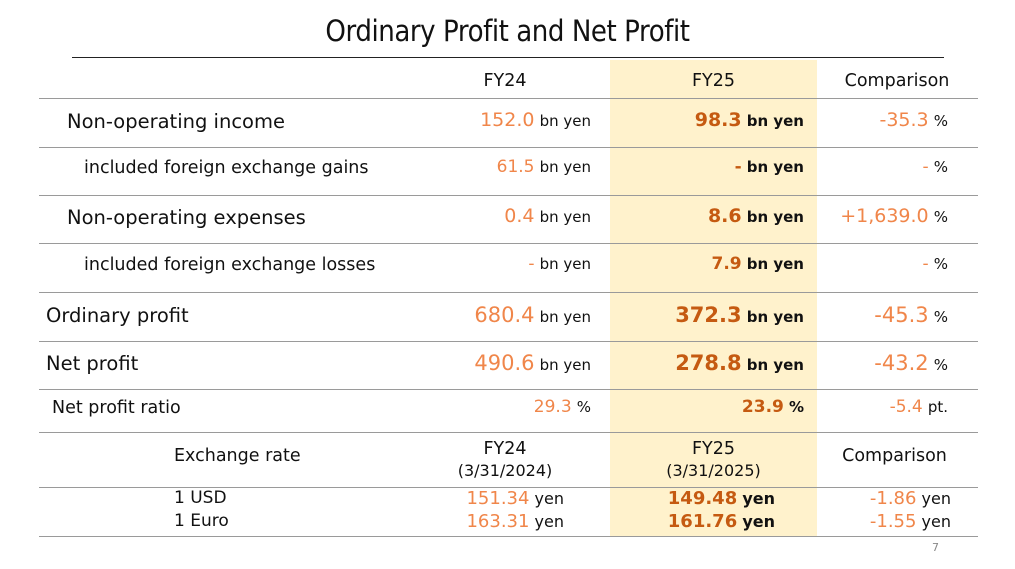 The image size is (1015, 569). I want to click on fy24-value: 680.4 bn yen, so click(505, 315).